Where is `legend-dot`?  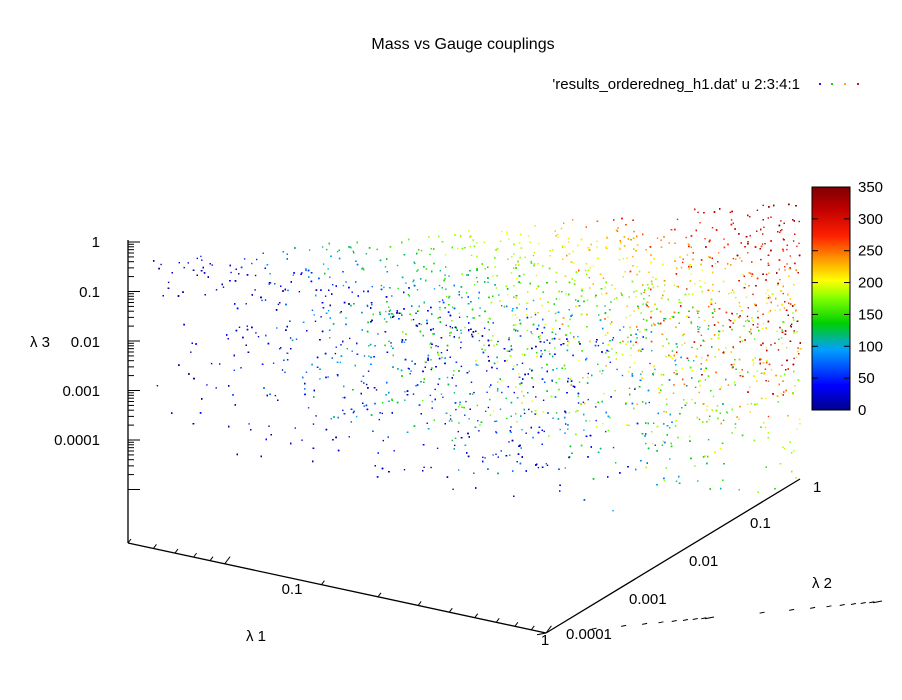 legend-dot is located at coordinates (832, 84).